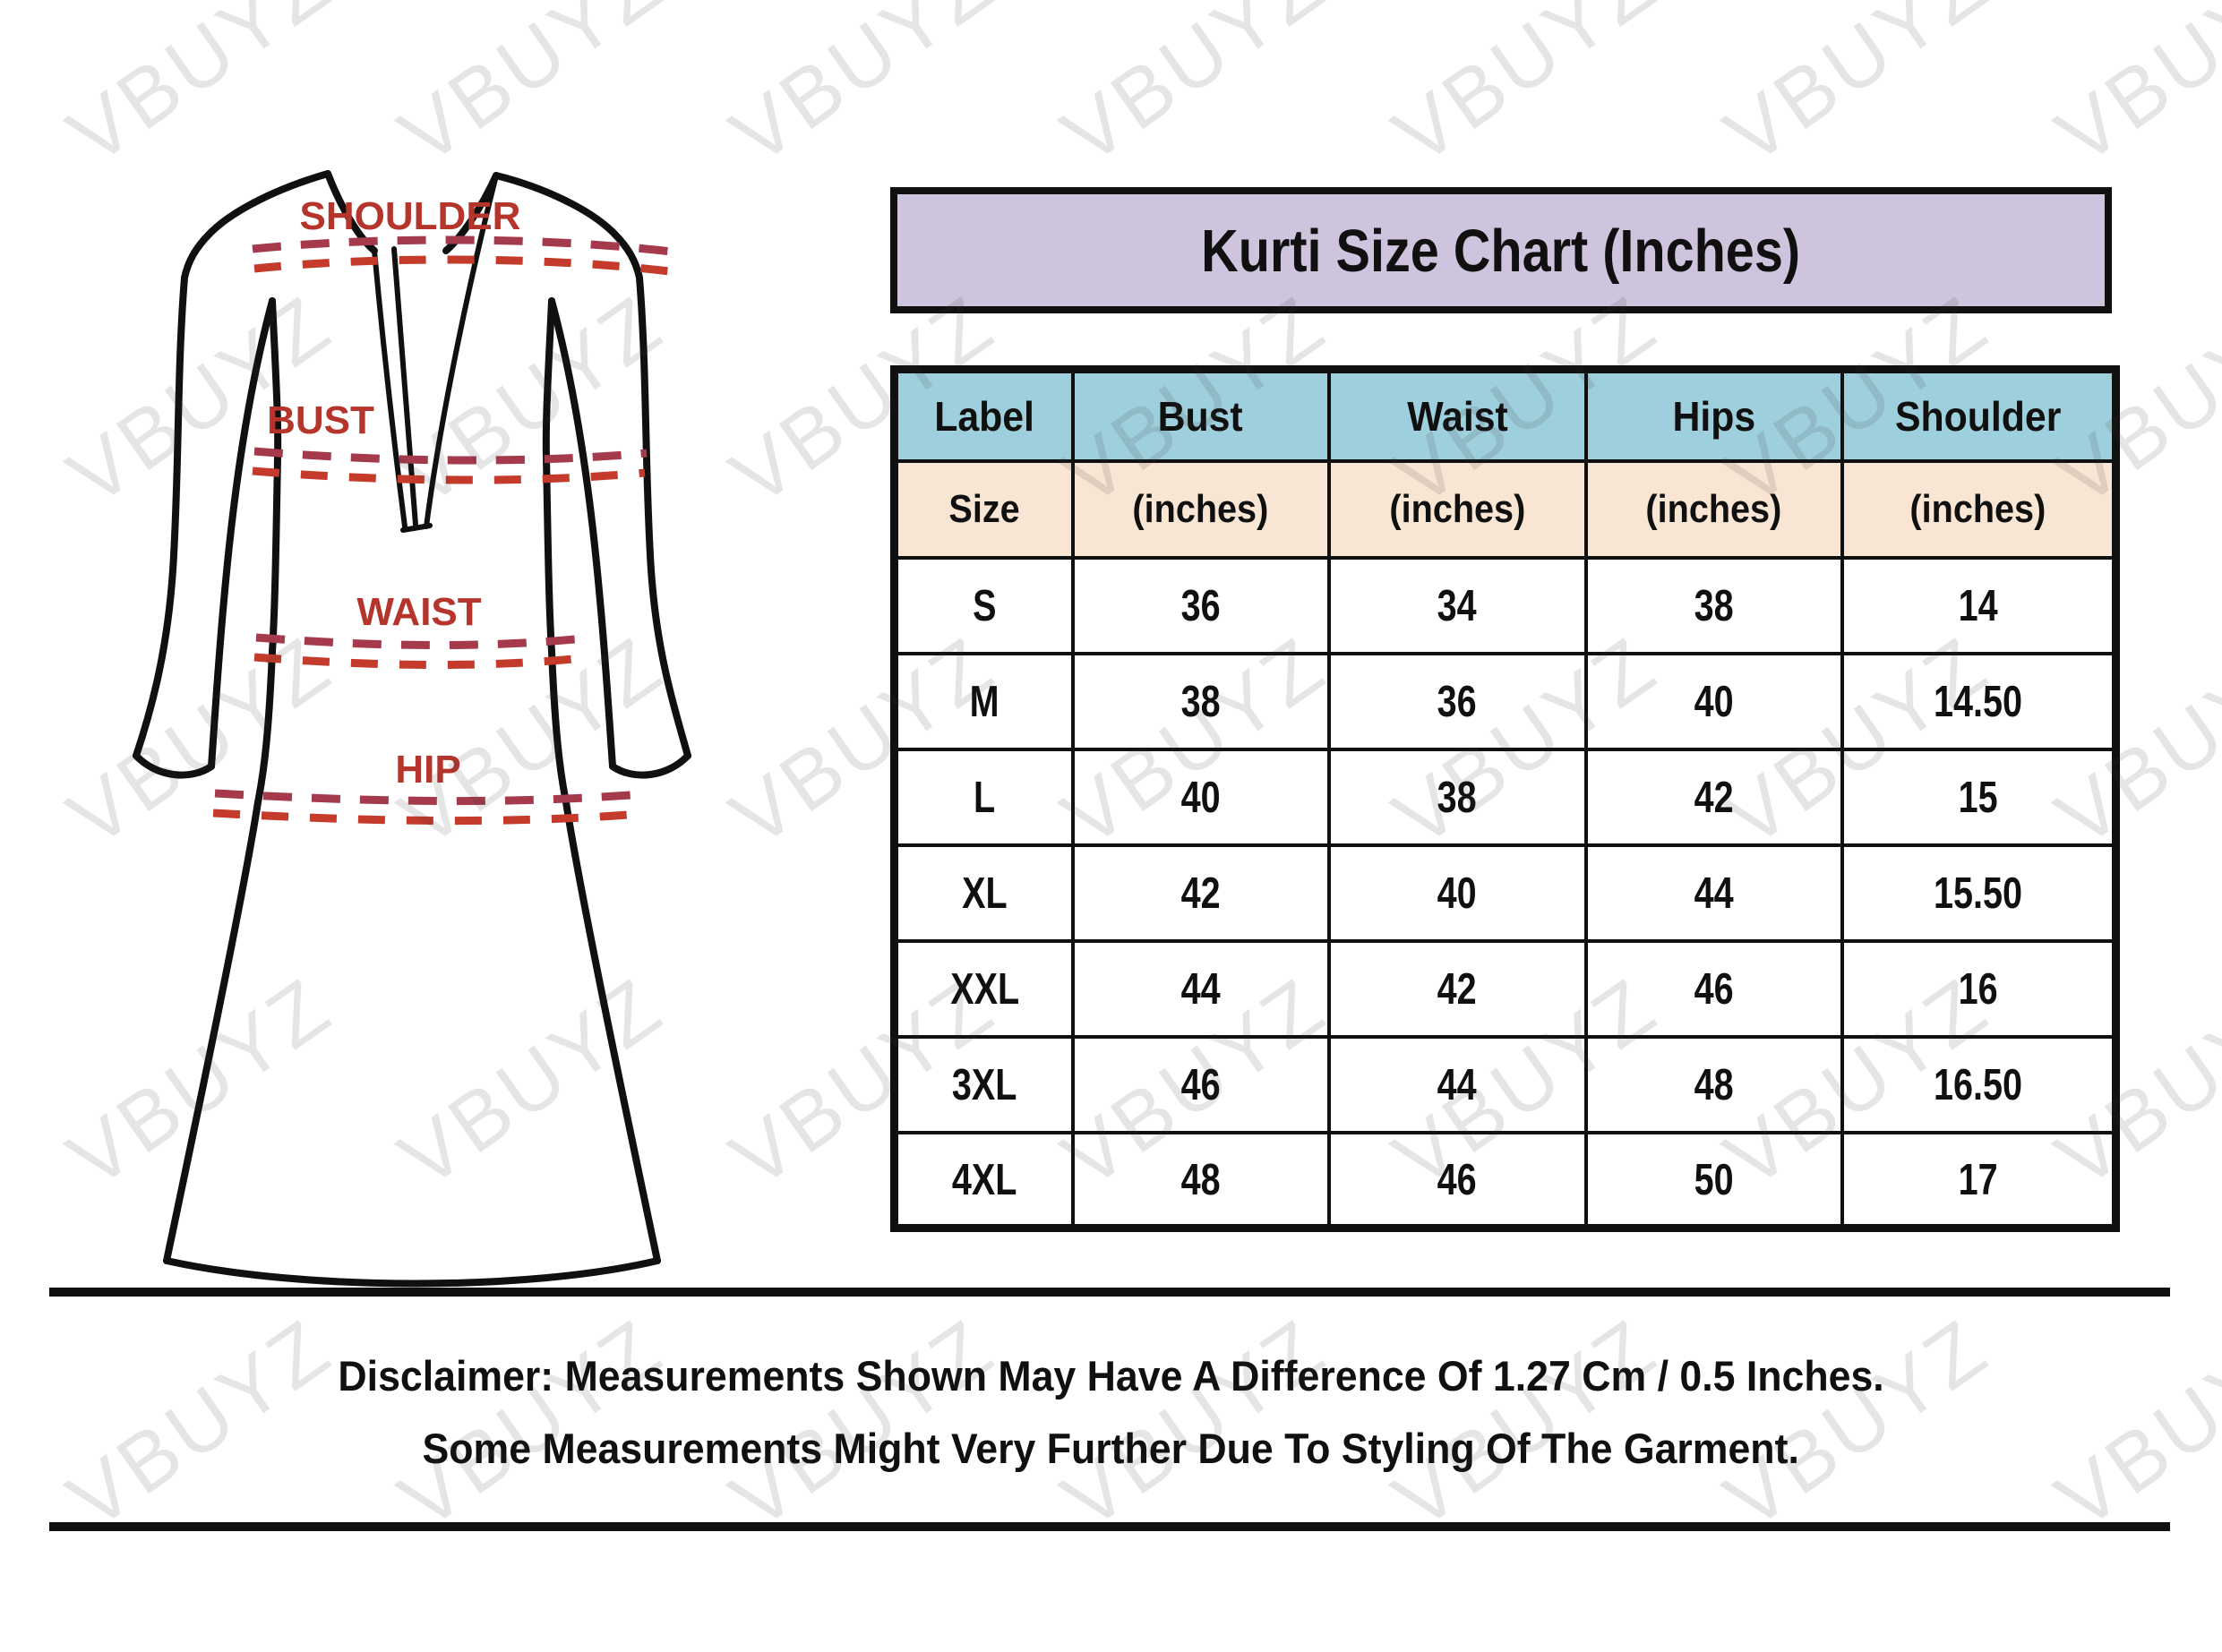 This screenshot has width=2222, height=1652. I want to click on value-cell-xxl-2: 42, so click(1457, 988).